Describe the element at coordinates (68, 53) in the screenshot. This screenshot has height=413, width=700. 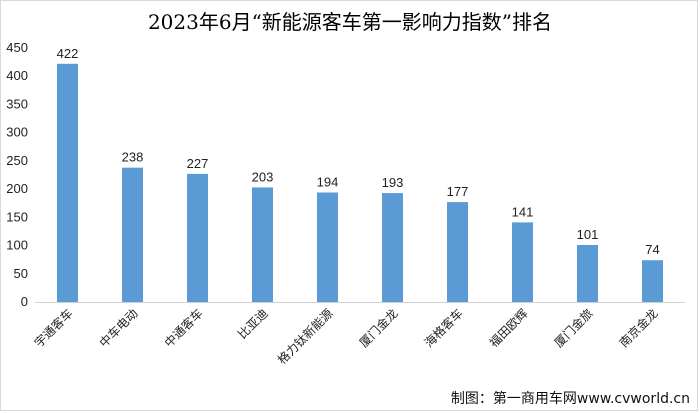
I see `data-label: 422` at that location.